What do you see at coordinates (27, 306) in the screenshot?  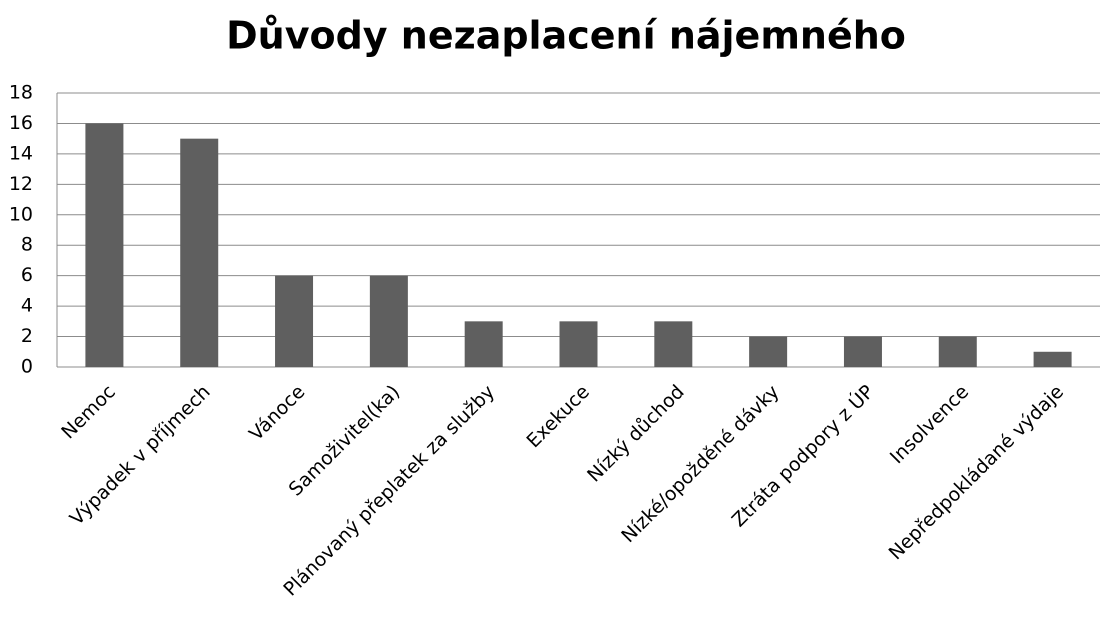 I see `y-tick-label: 4` at bounding box center [27, 306].